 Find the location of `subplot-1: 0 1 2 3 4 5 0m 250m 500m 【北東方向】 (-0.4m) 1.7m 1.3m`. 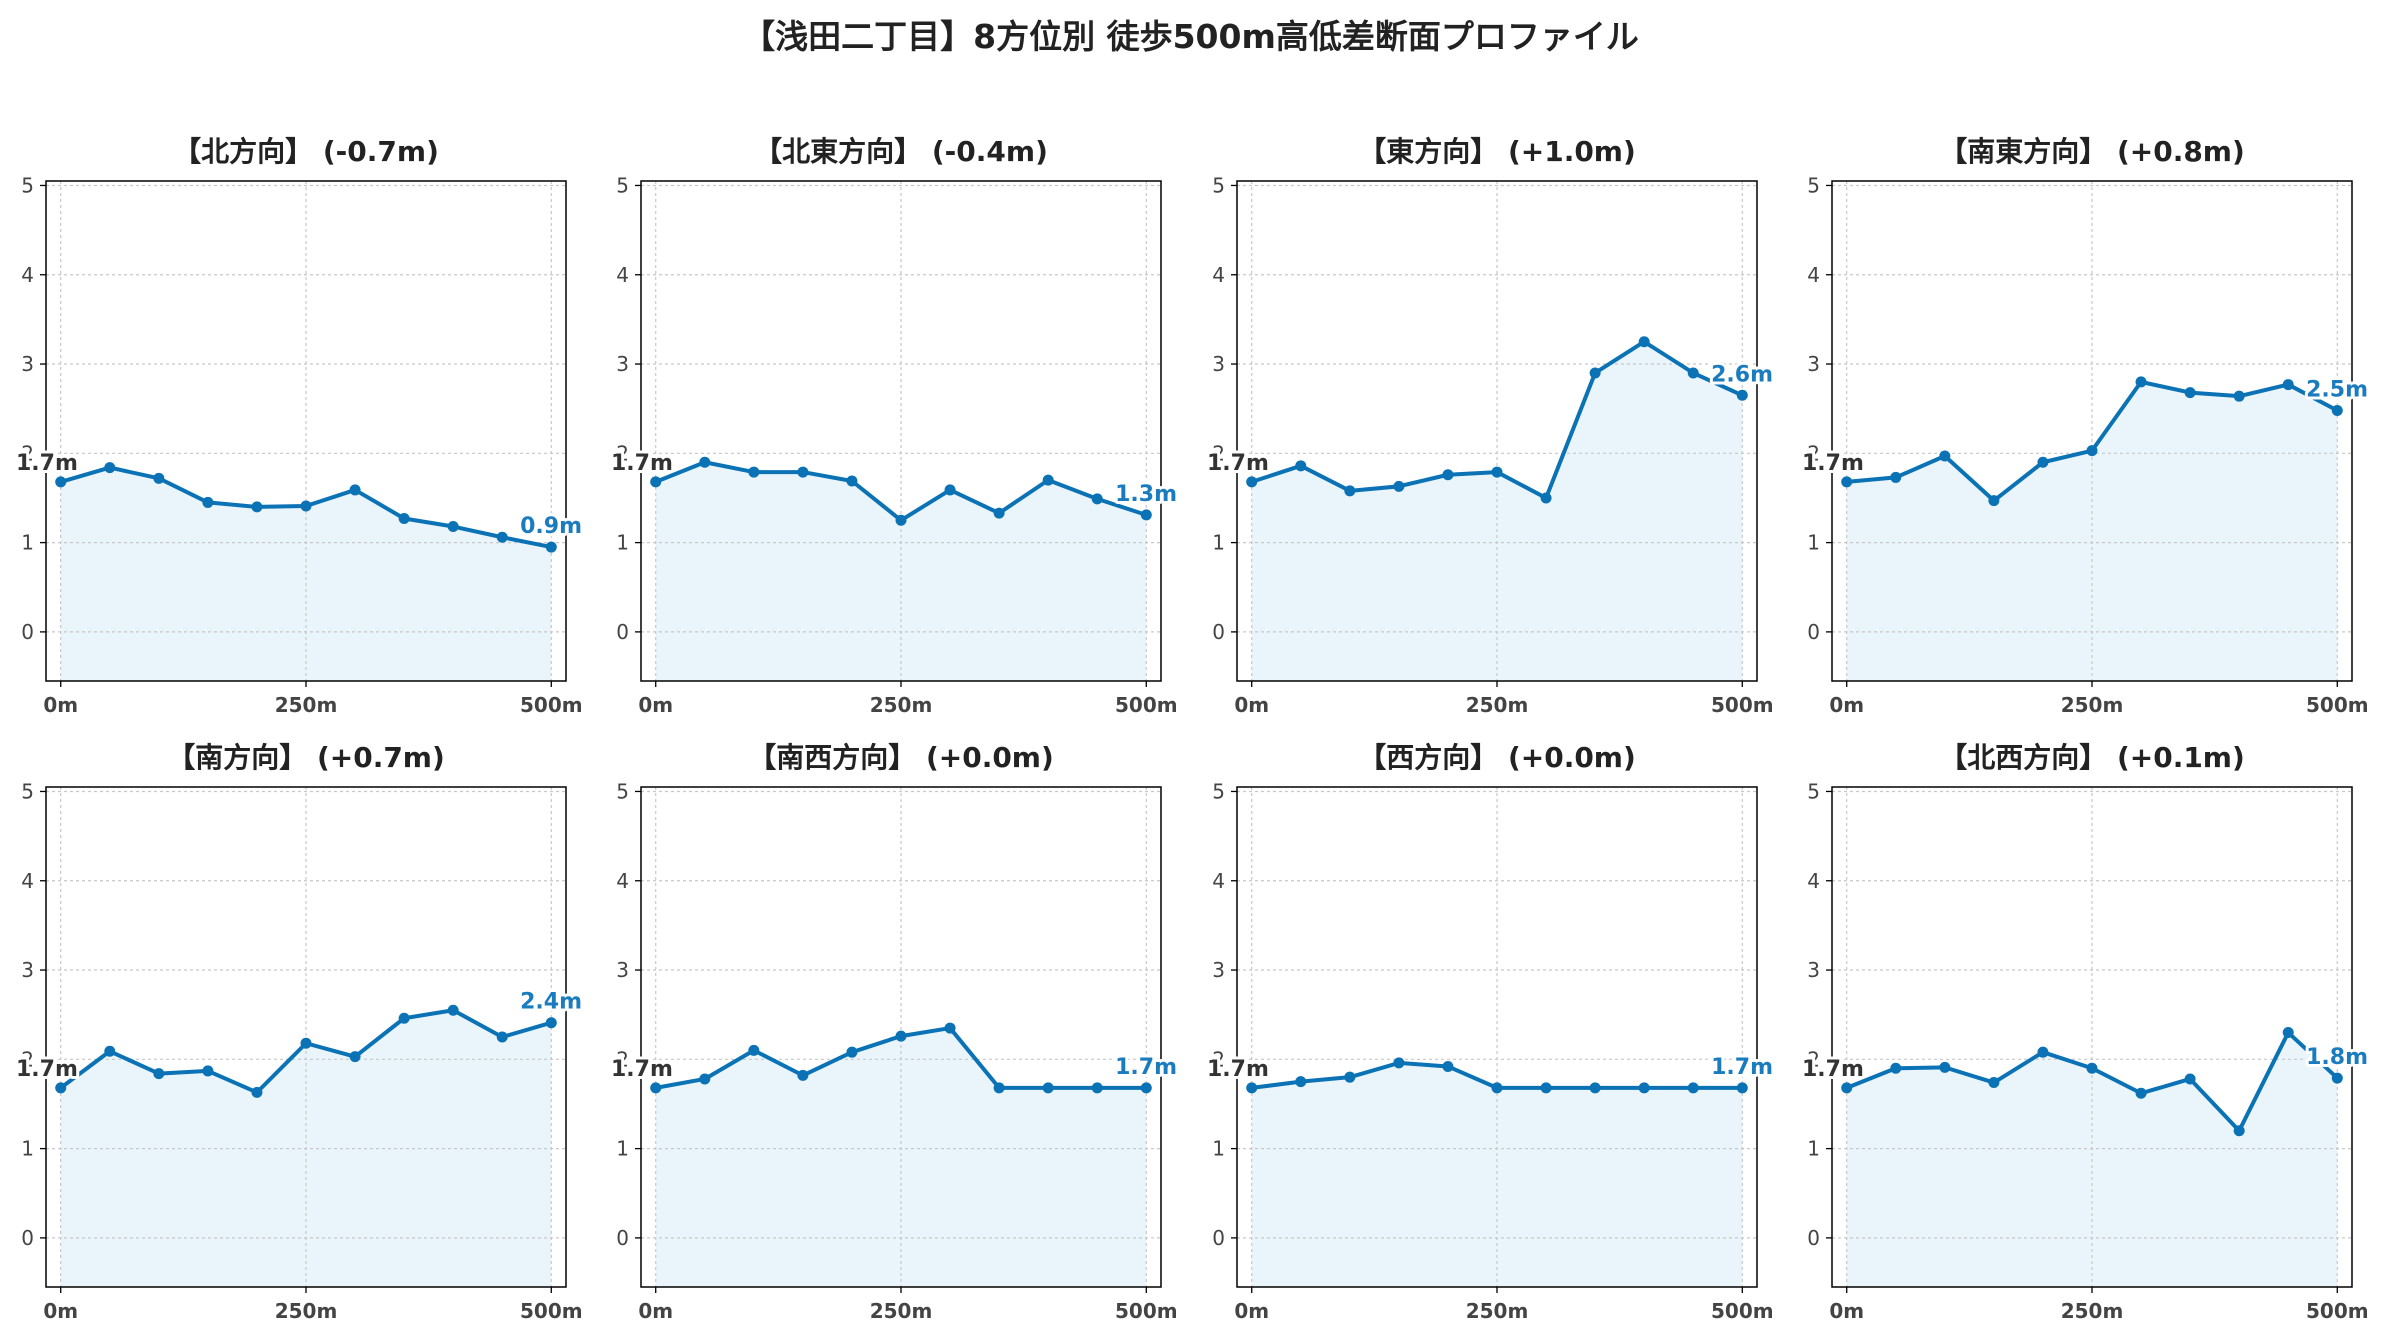

subplot-1: 0 1 2 3 4 5 0m 250m 500m 【北東方向】 (-0.4m) 1.7m 1.3m is located at coordinates (894, 426).